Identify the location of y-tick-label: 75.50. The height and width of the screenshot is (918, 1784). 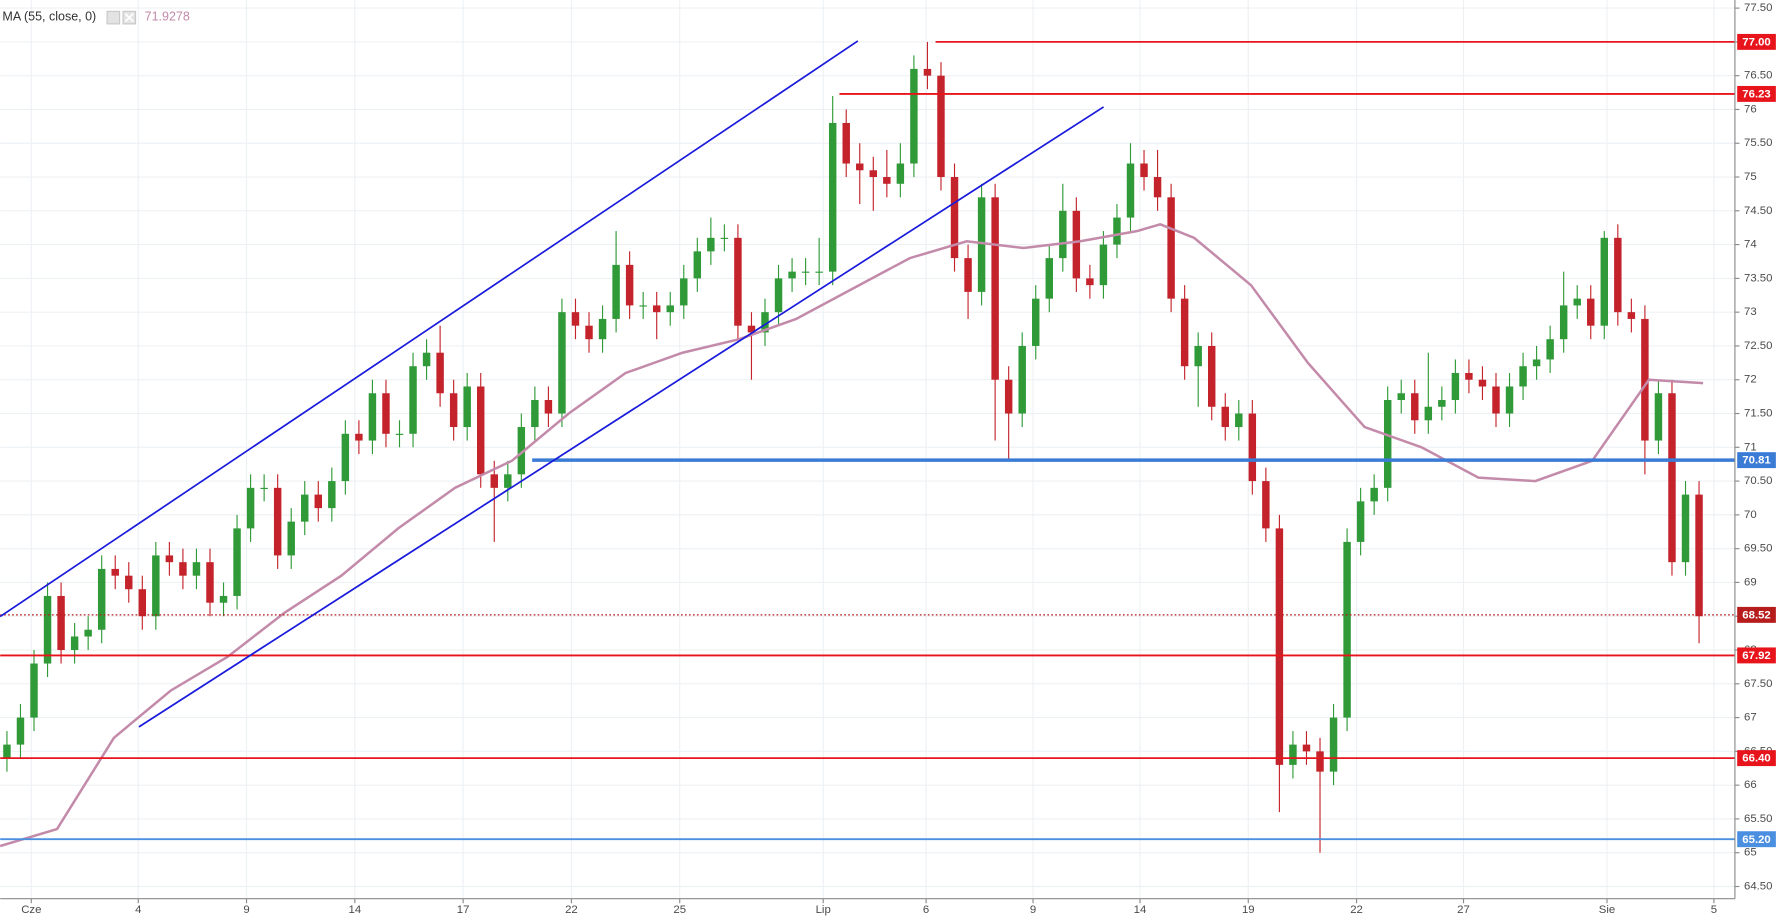
(1758, 143).